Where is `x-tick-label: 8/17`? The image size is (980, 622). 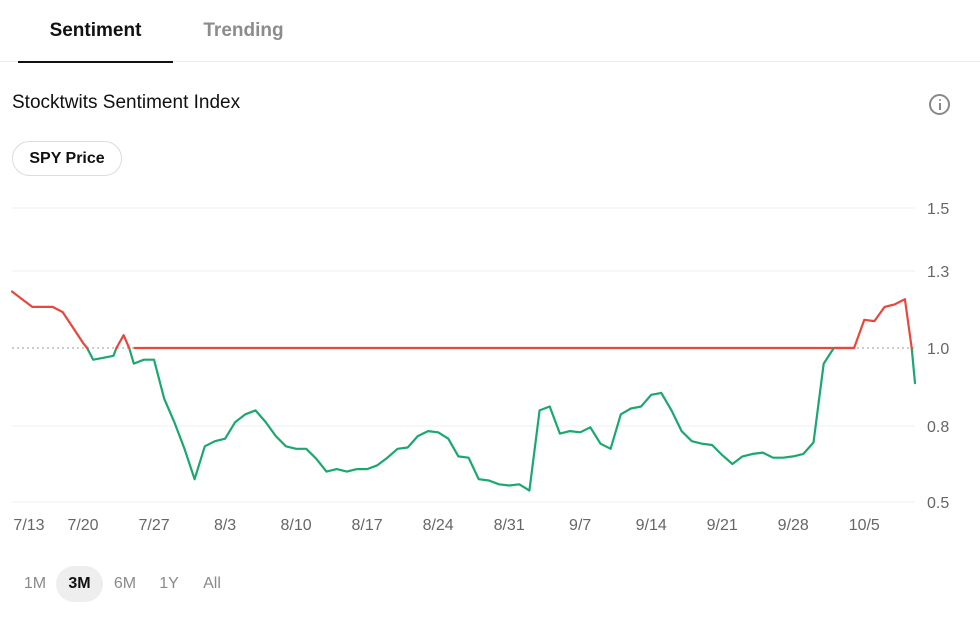
x-tick-label: 8/17 is located at coordinates (367, 525).